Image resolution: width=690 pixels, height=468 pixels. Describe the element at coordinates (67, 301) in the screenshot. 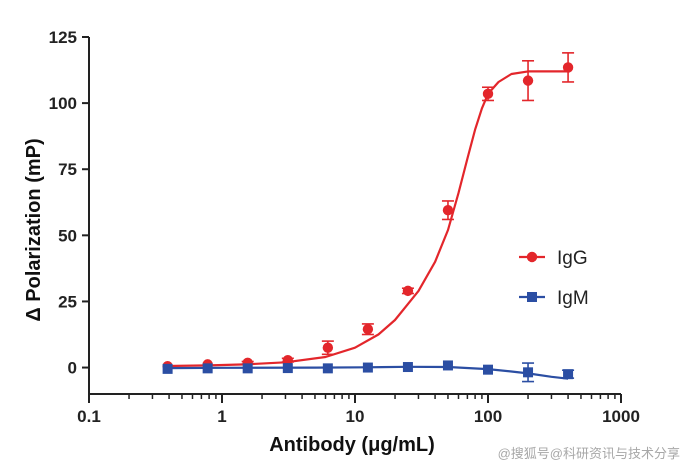

I see `y-tick-label: 25` at that location.